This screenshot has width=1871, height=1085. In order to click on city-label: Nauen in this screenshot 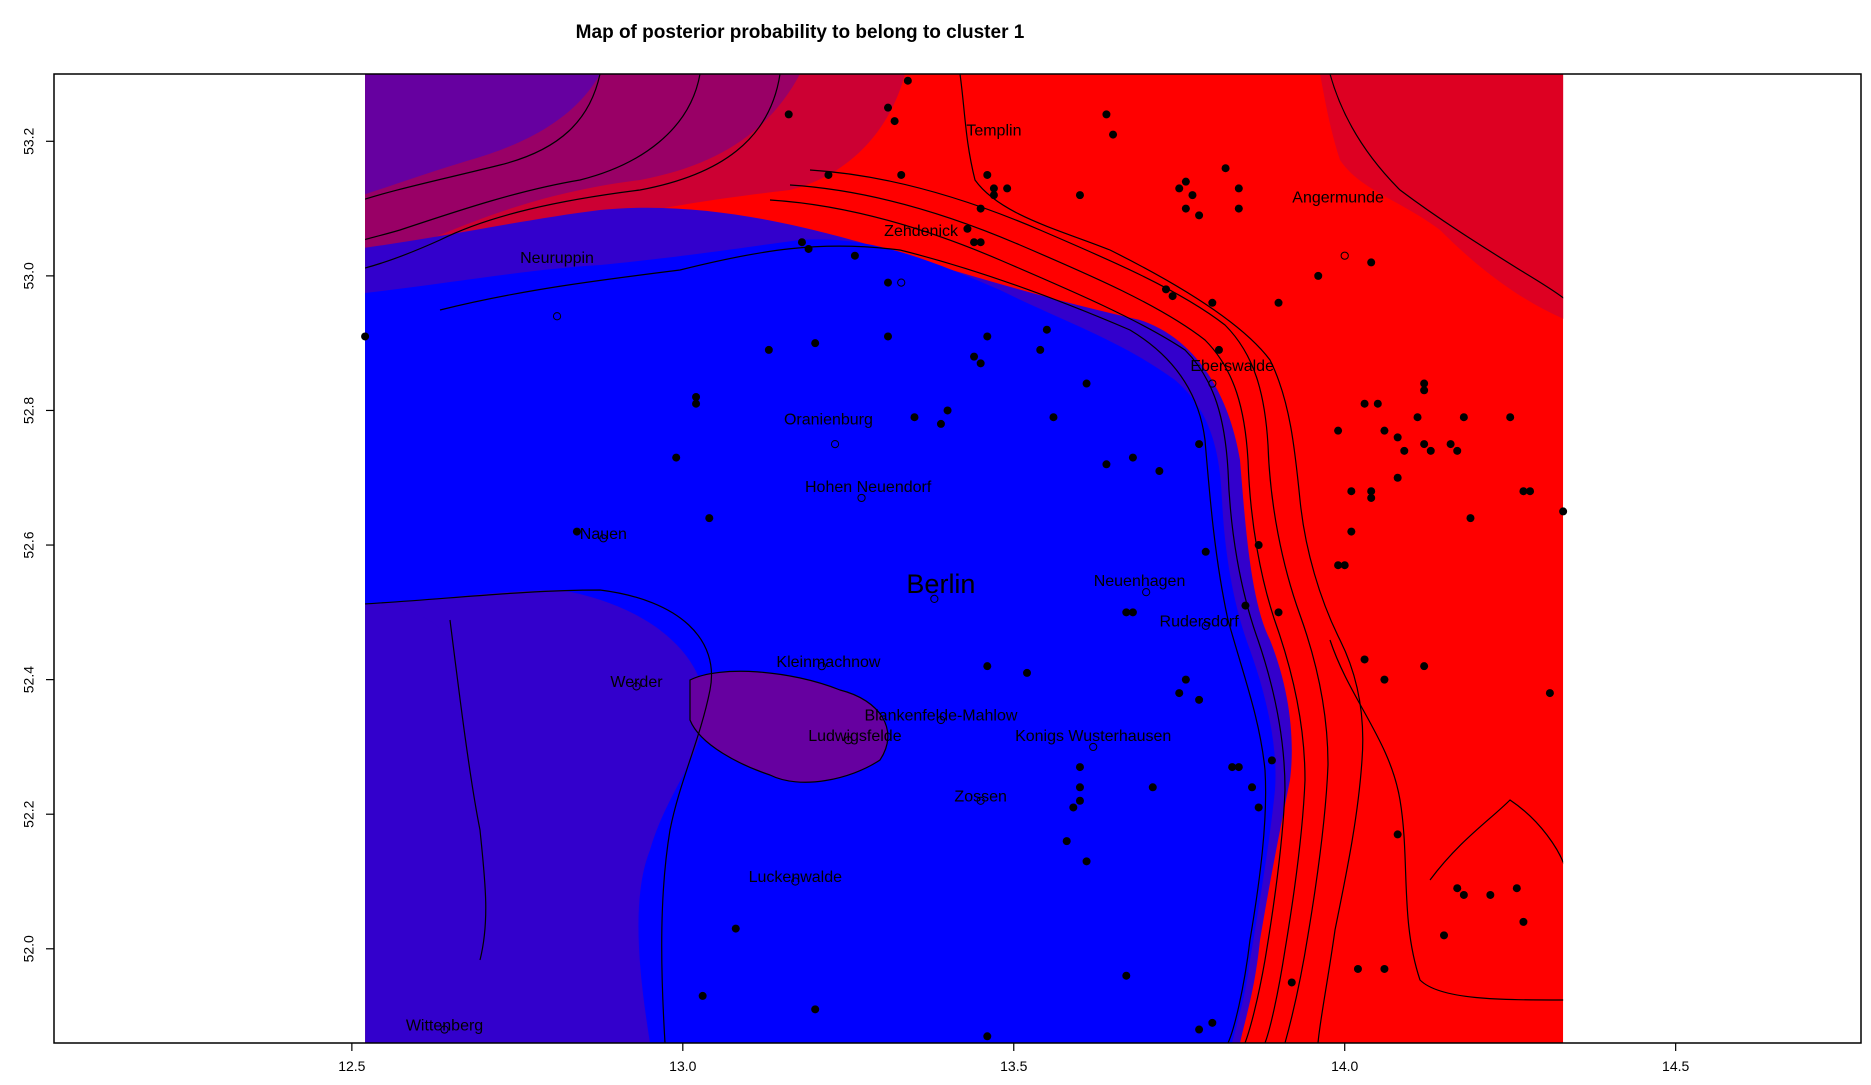, I will do `click(603, 534)`.